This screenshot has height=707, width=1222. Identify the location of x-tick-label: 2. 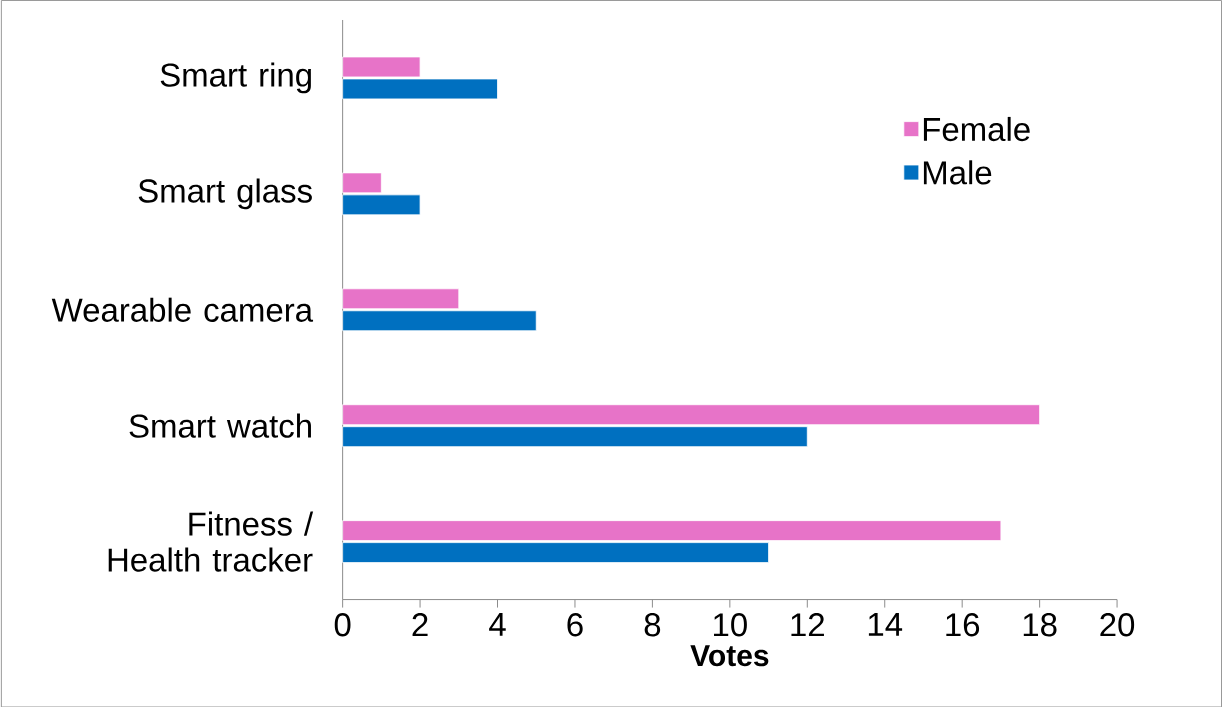
(420, 624).